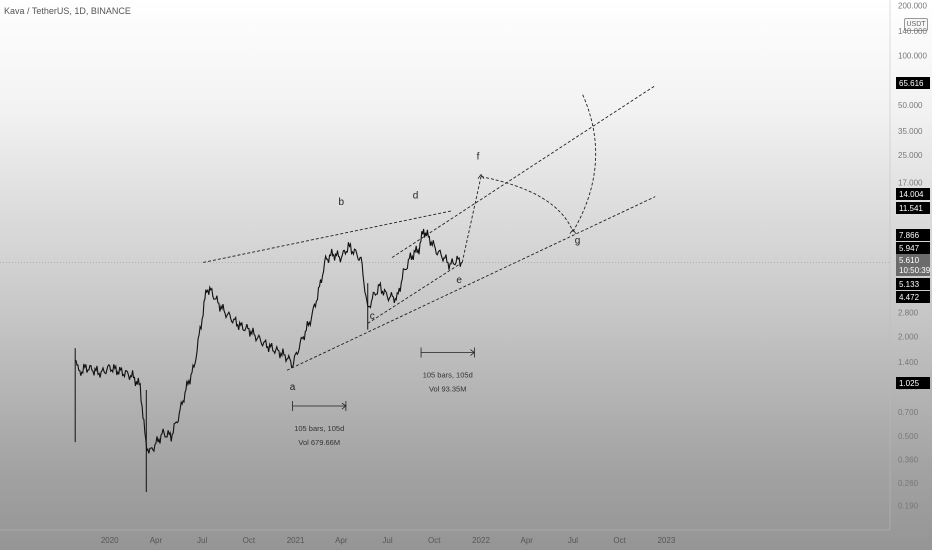 The image size is (932, 550). I want to click on price-tag: 1.025, so click(909, 383).